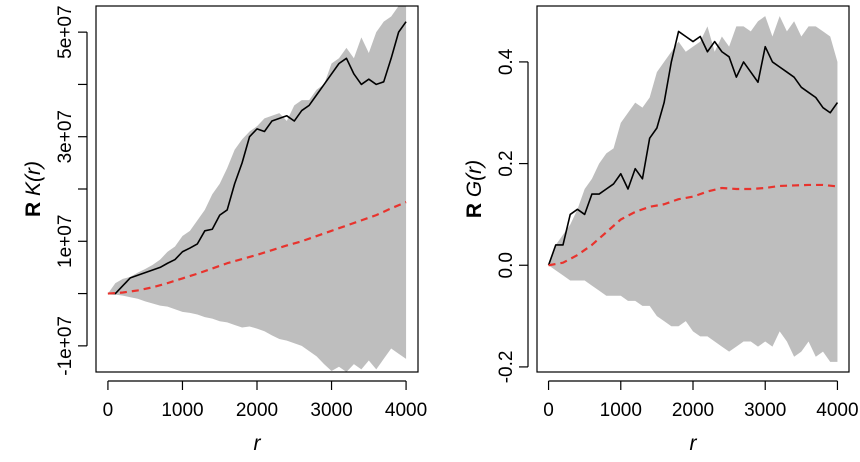  Describe the element at coordinates (108, 410) in the screenshot. I see `left-x-tick-label: 0` at that location.